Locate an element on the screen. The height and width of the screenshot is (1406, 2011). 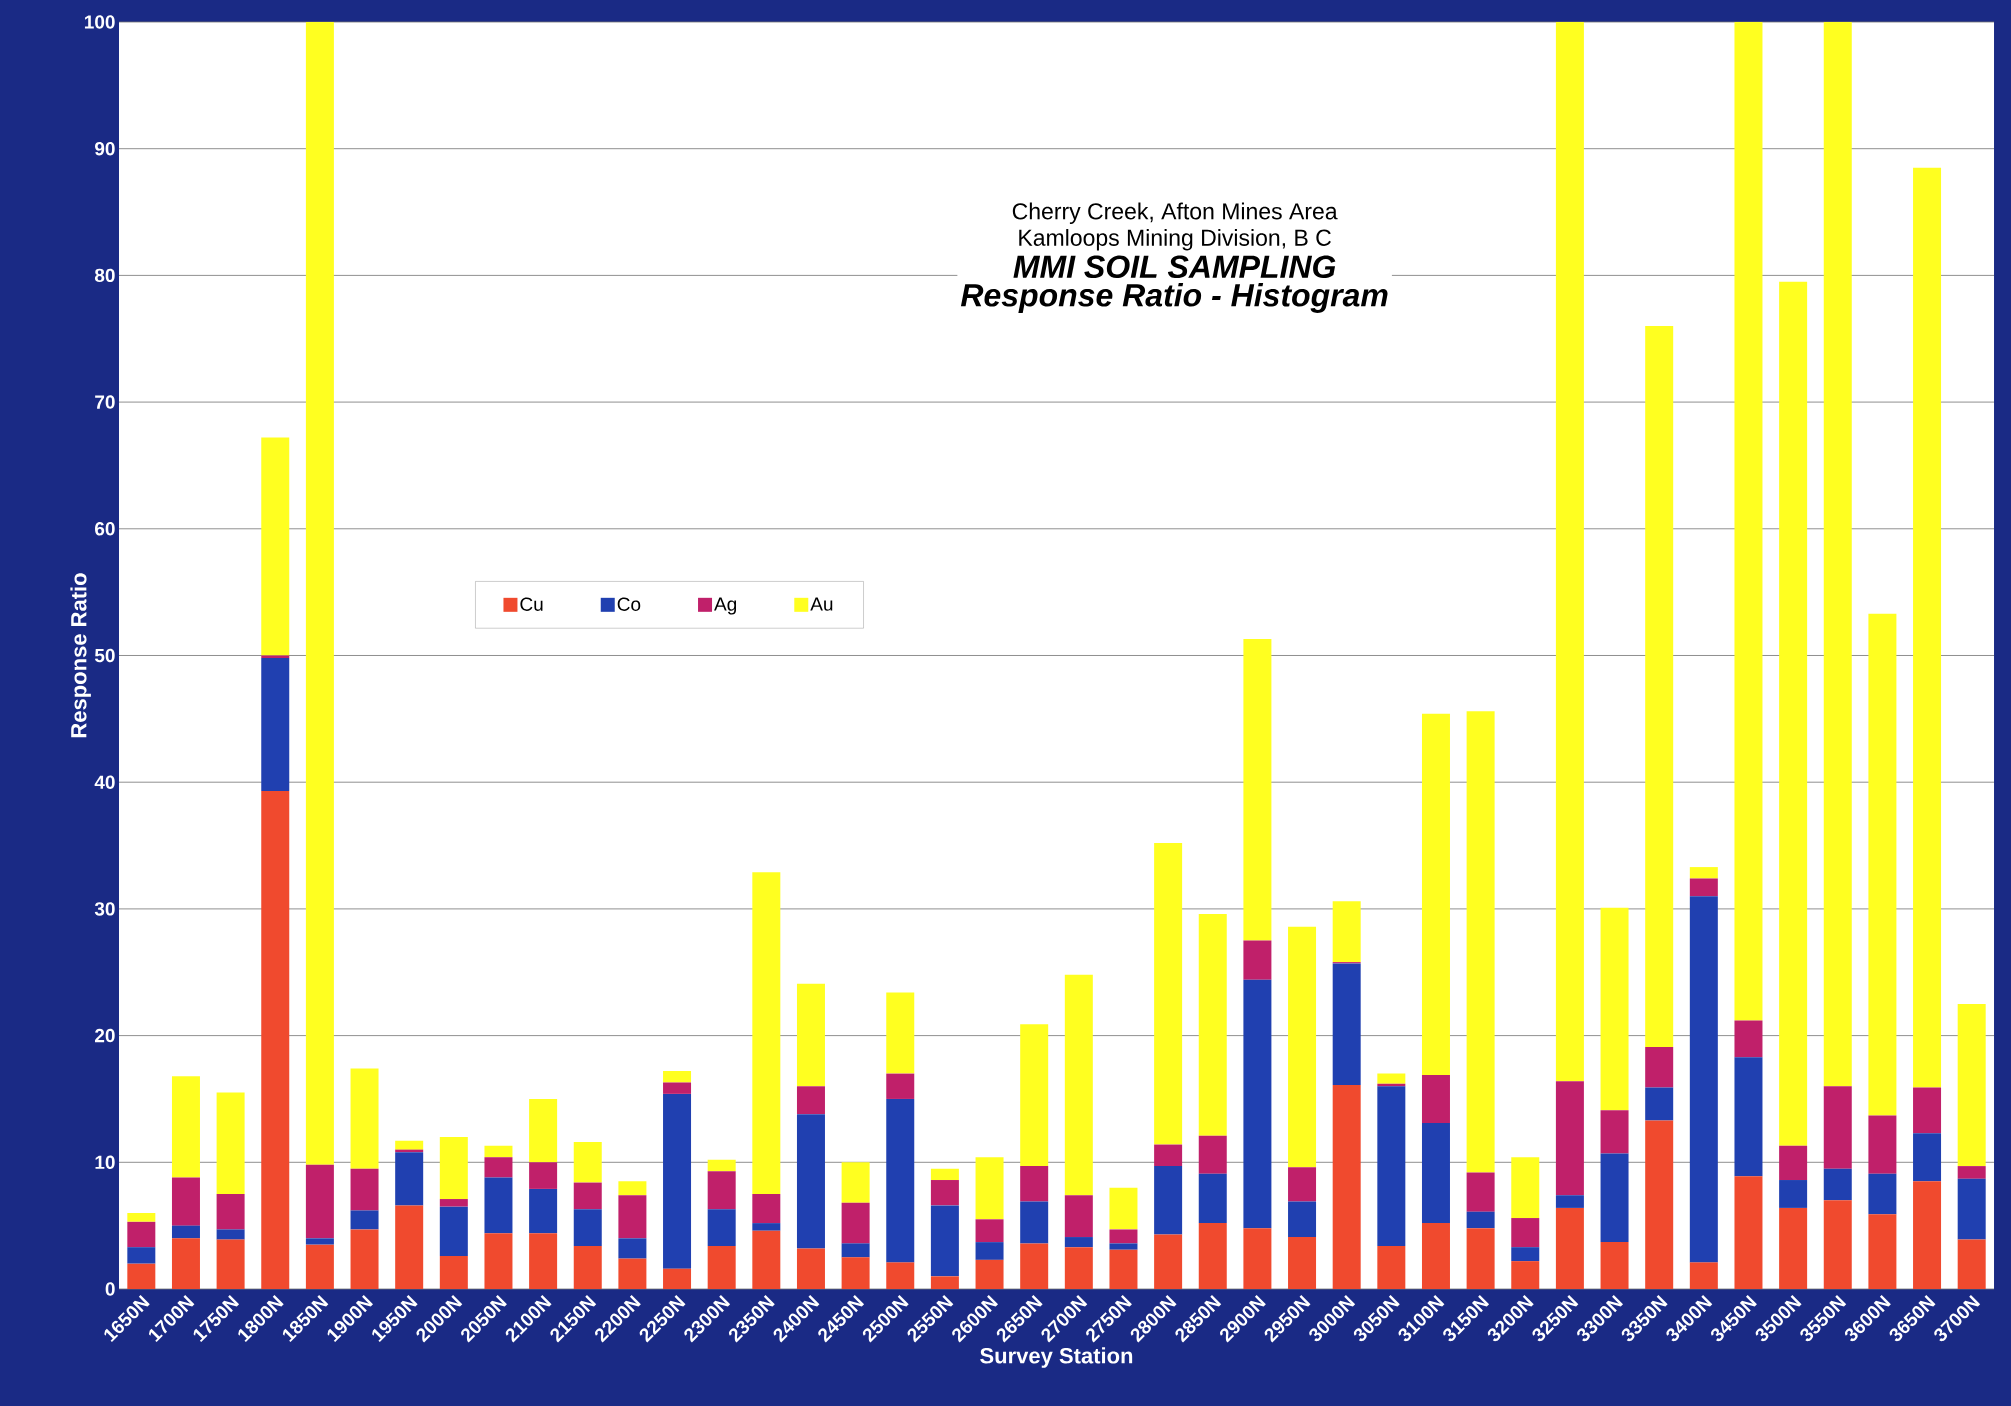
y-tick-label: 30 is located at coordinates (104, 909).